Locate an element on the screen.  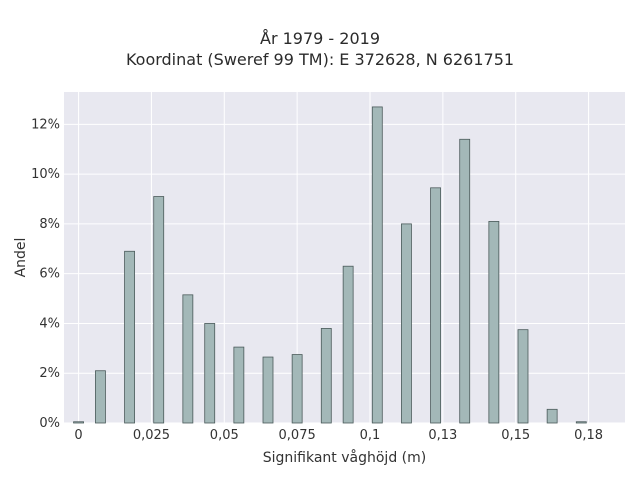
x-tick-label: 0,13 is located at coordinates (442, 435).